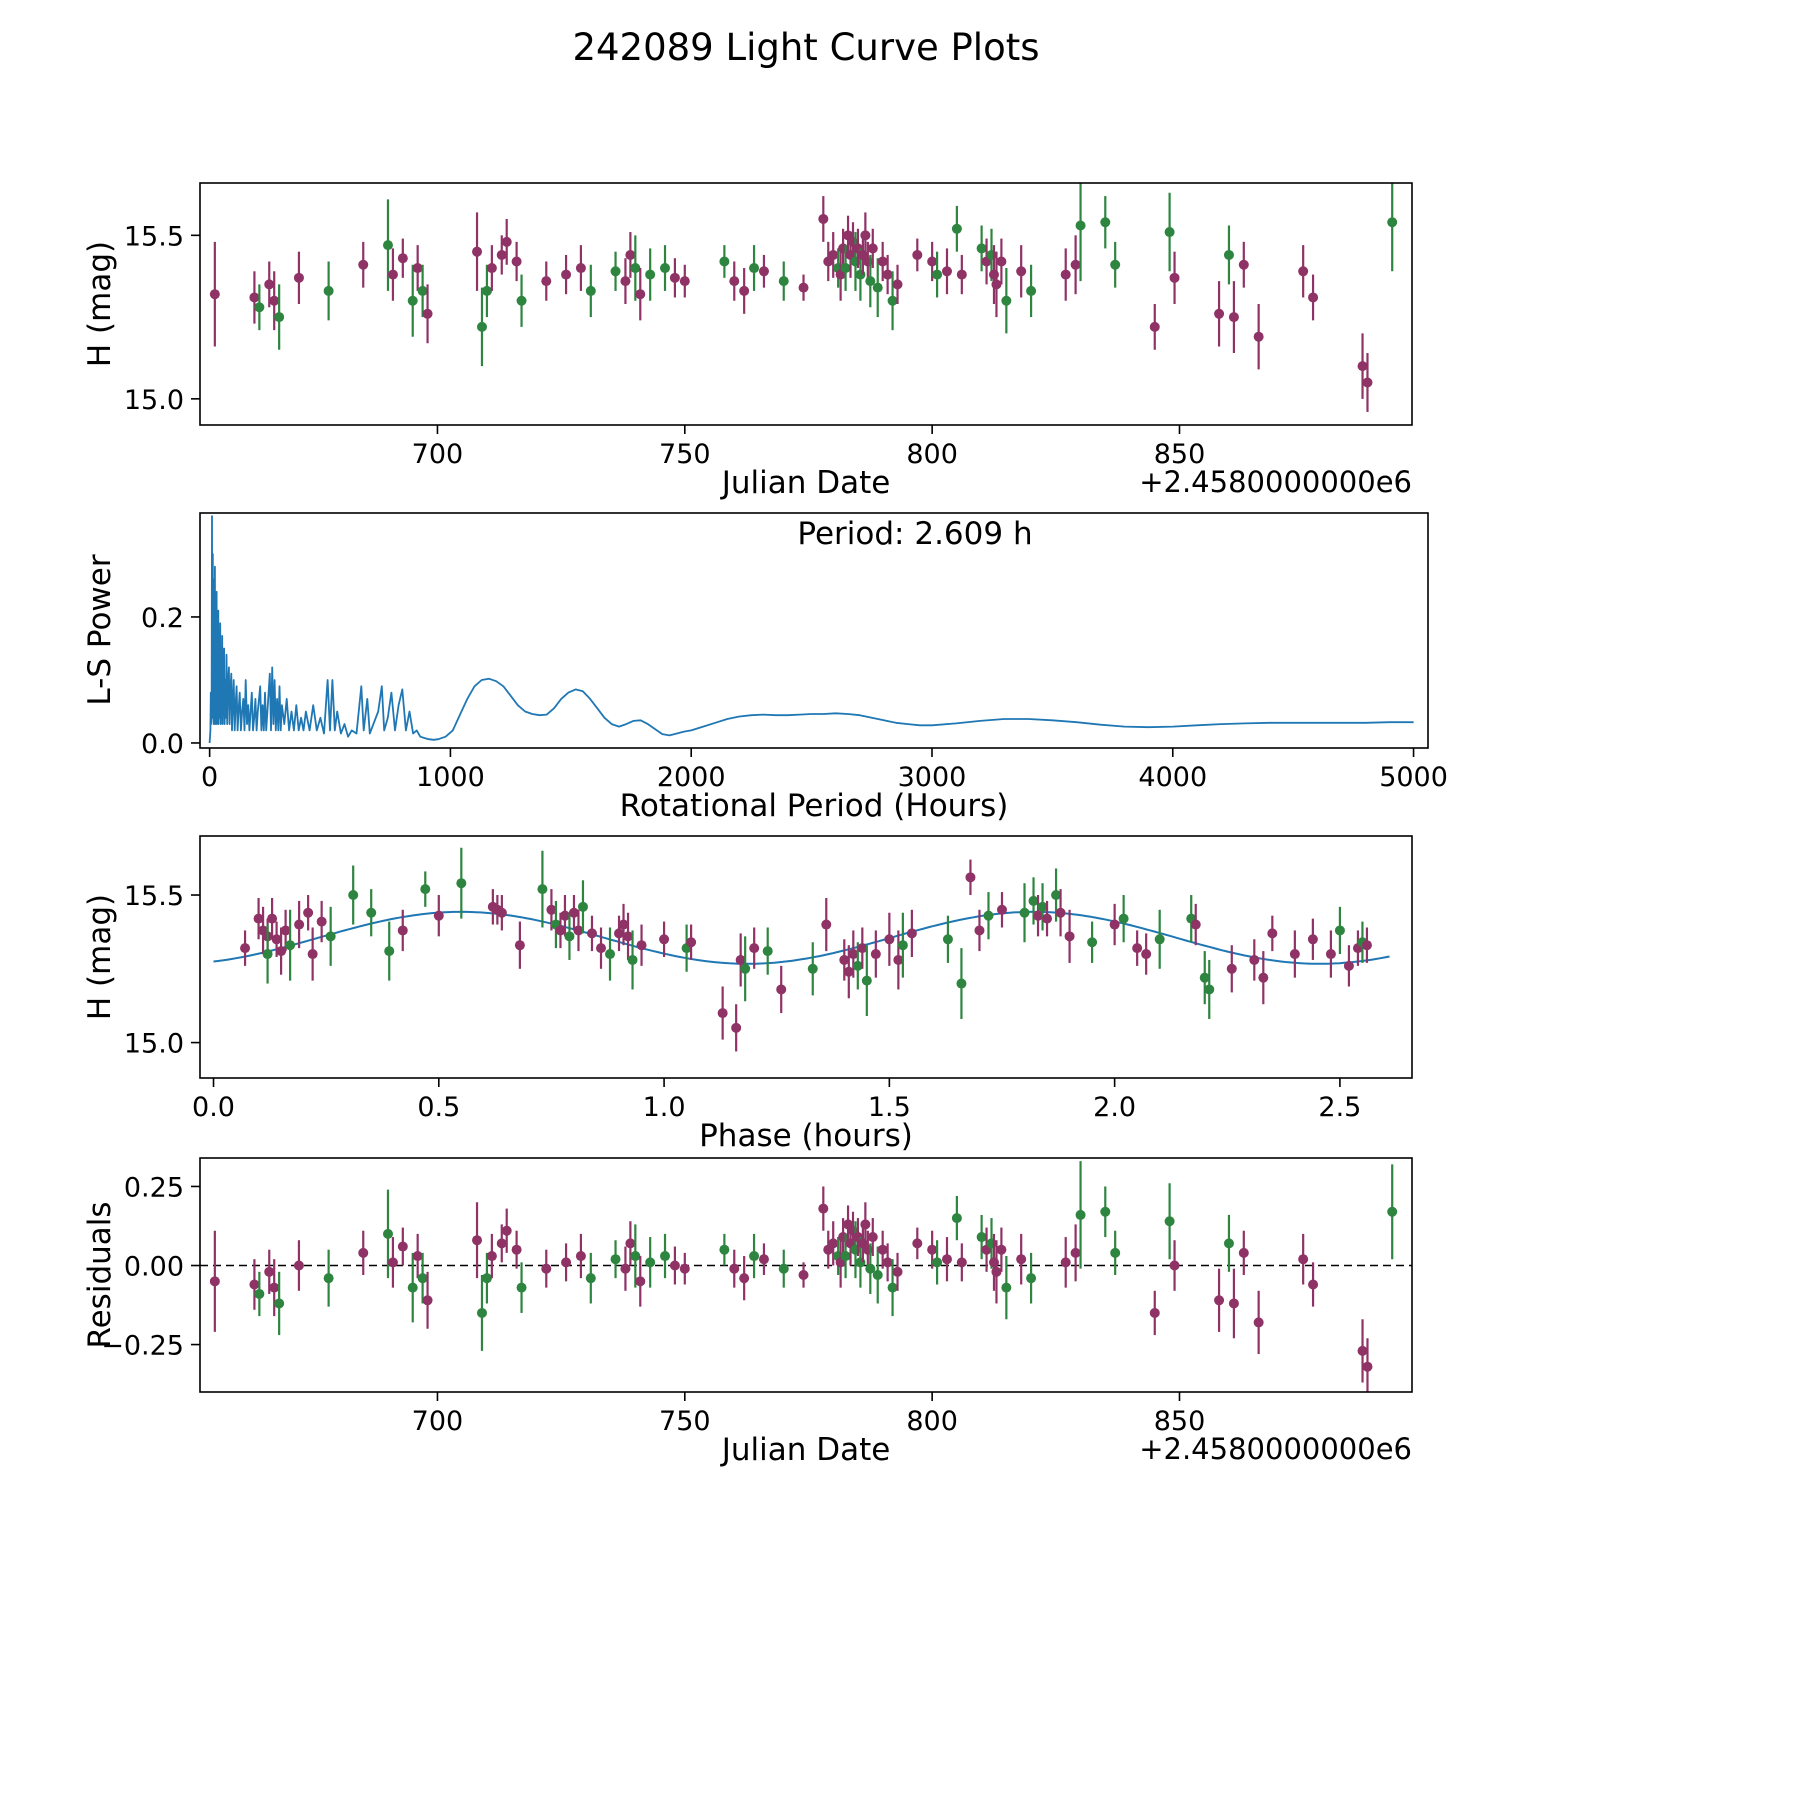 This screenshot has width=1800, height=1800. I want to click on svg-text: 2000, so click(691, 777).